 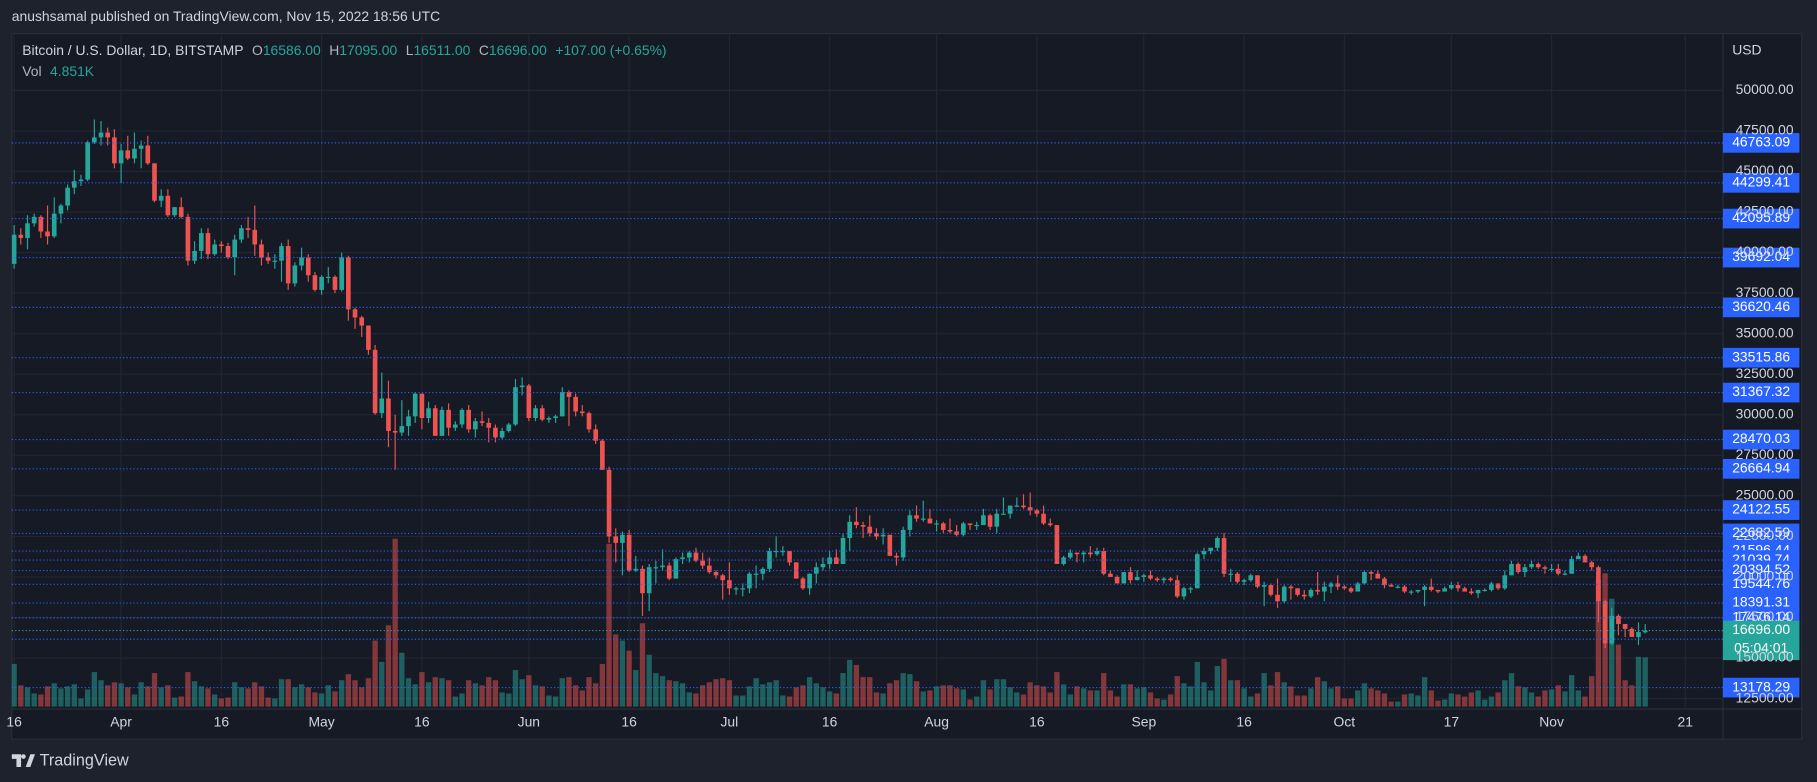 I want to click on last-price-tag, so click(x=1761, y=640).